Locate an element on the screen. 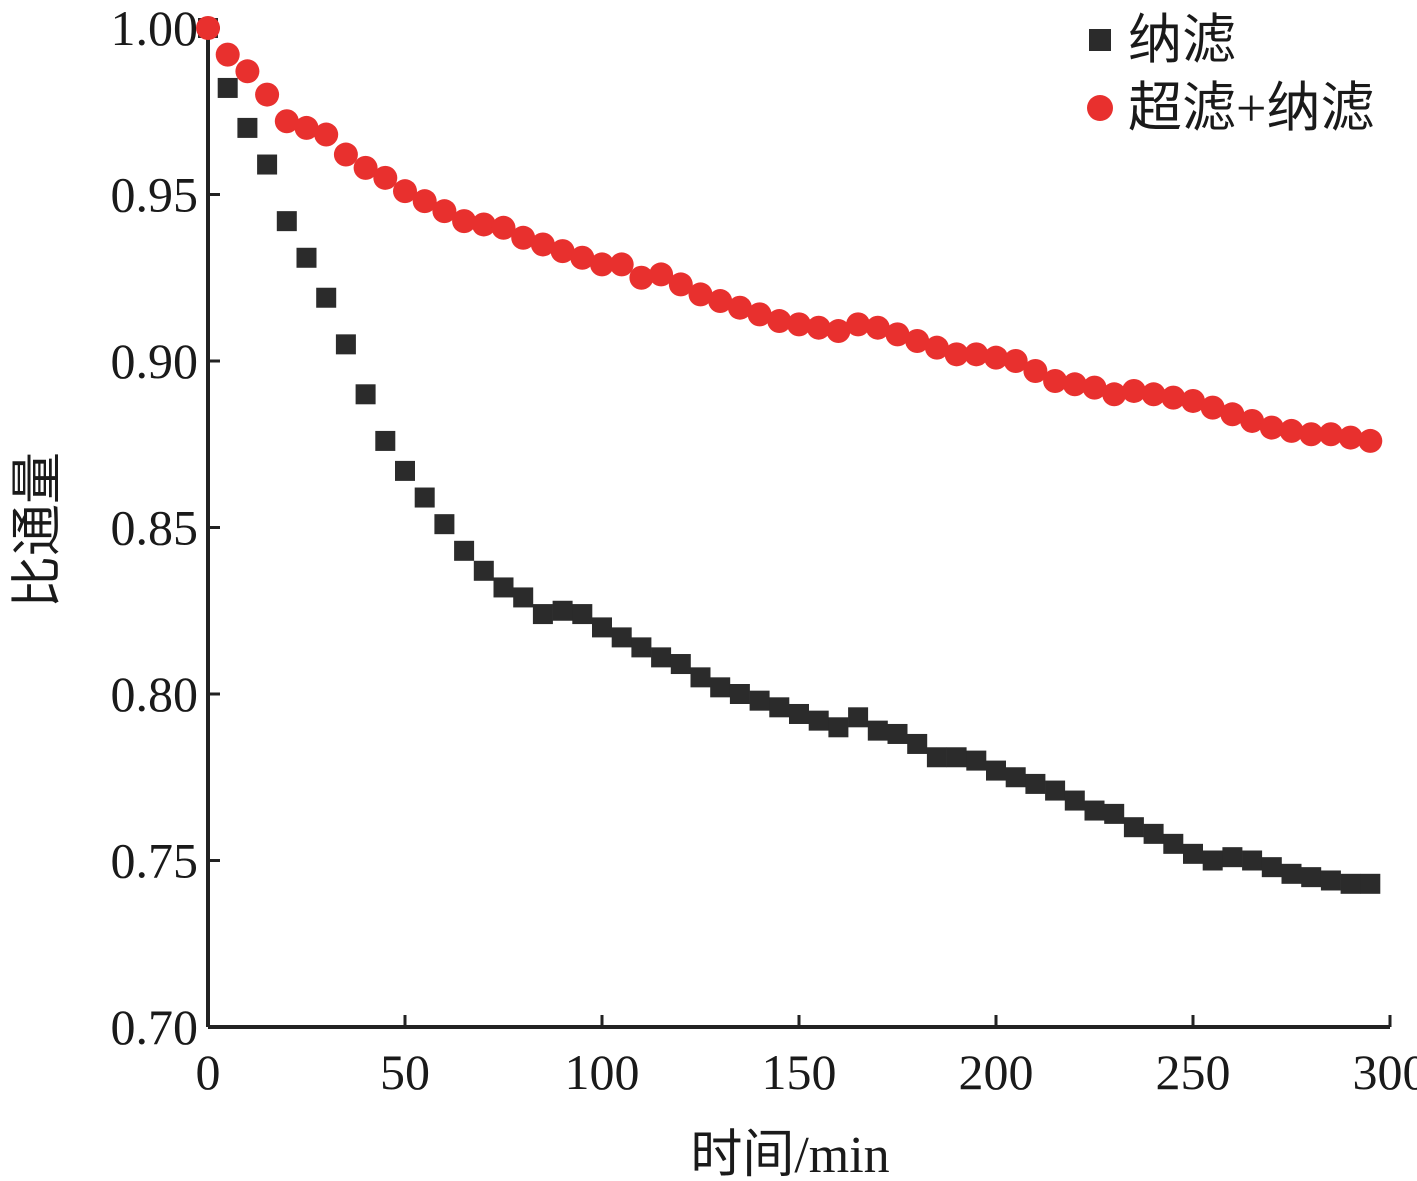  y-tick-label: 0.95 is located at coordinates (155, 195).